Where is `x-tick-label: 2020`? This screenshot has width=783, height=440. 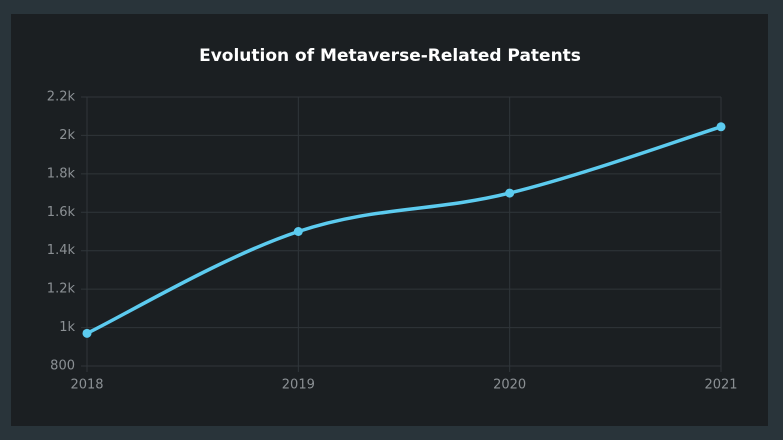
x-tick-label: 2020 is located at coordinates (509, 385).